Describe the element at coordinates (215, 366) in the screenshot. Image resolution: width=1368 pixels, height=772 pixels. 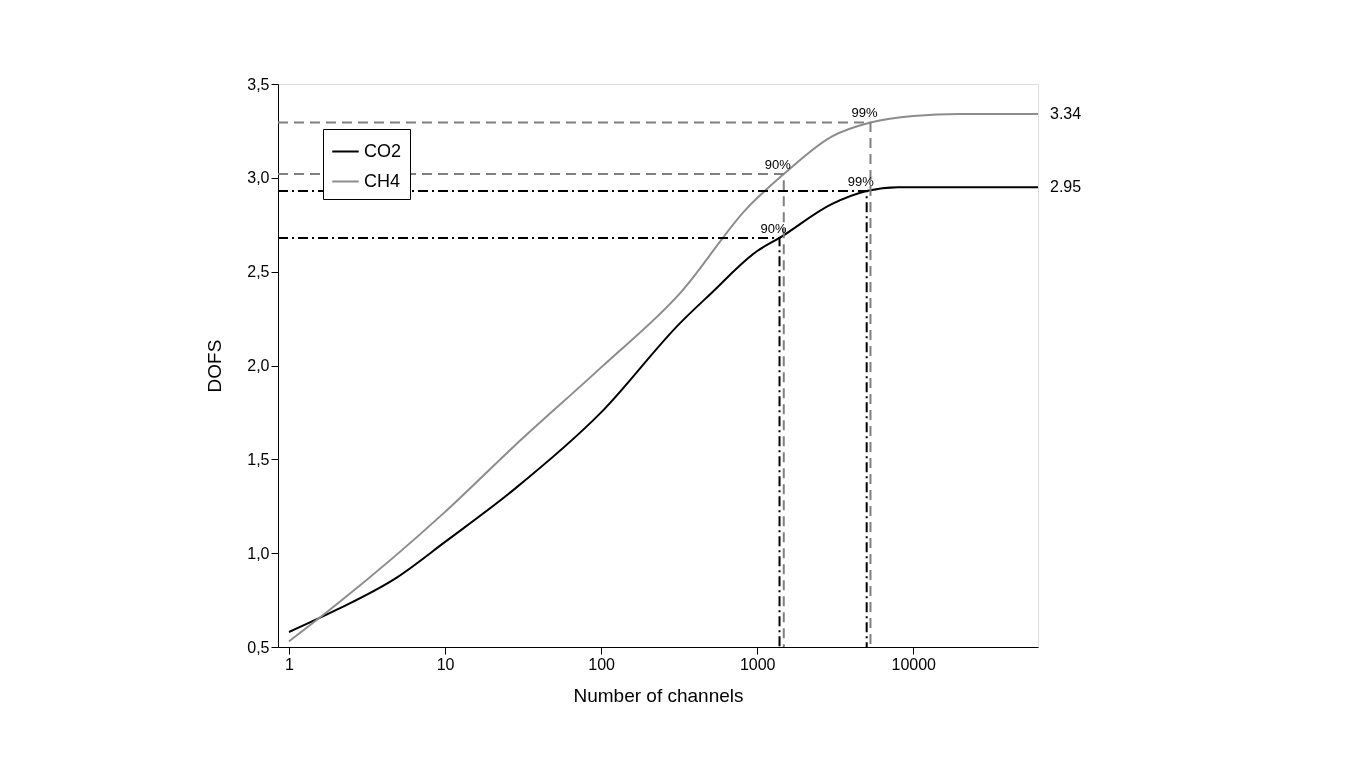
I see `y-axis-title: DOFS` at that location.